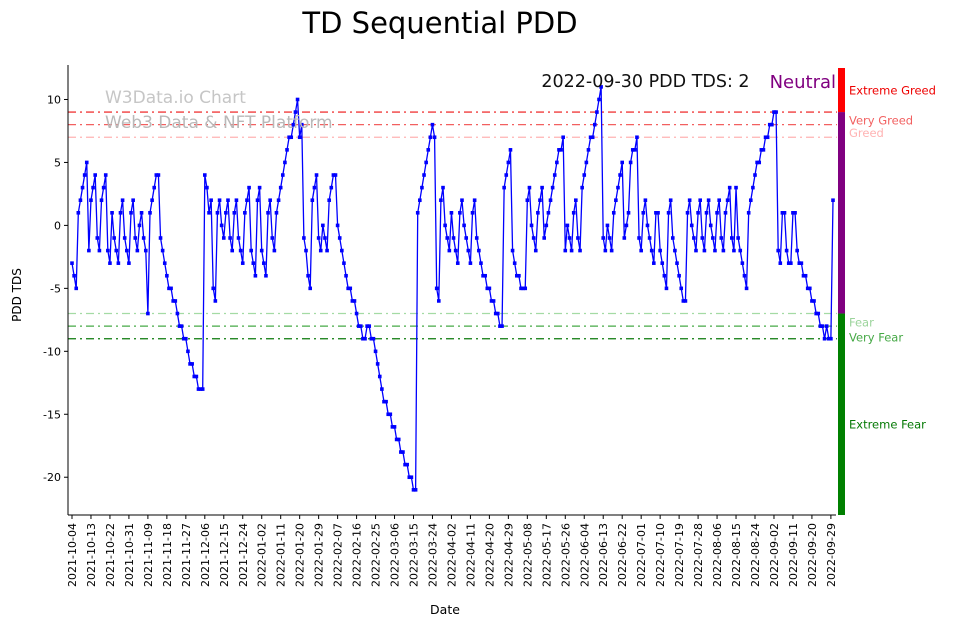  Describe the element at coordinates (167, 555) in the screenshot. I see `x-tick-label: 2021-11-18` at that location.